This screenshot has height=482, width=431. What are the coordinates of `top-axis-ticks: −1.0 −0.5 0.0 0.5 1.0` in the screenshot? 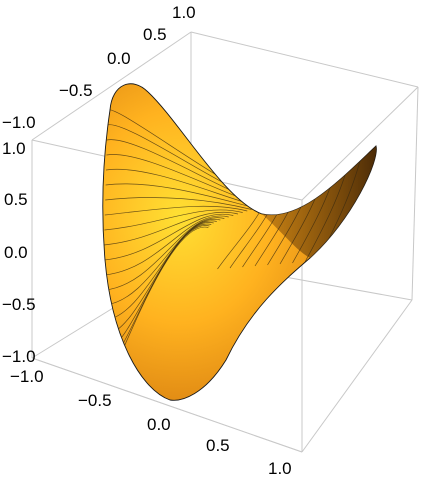 It's located at (99, 67).